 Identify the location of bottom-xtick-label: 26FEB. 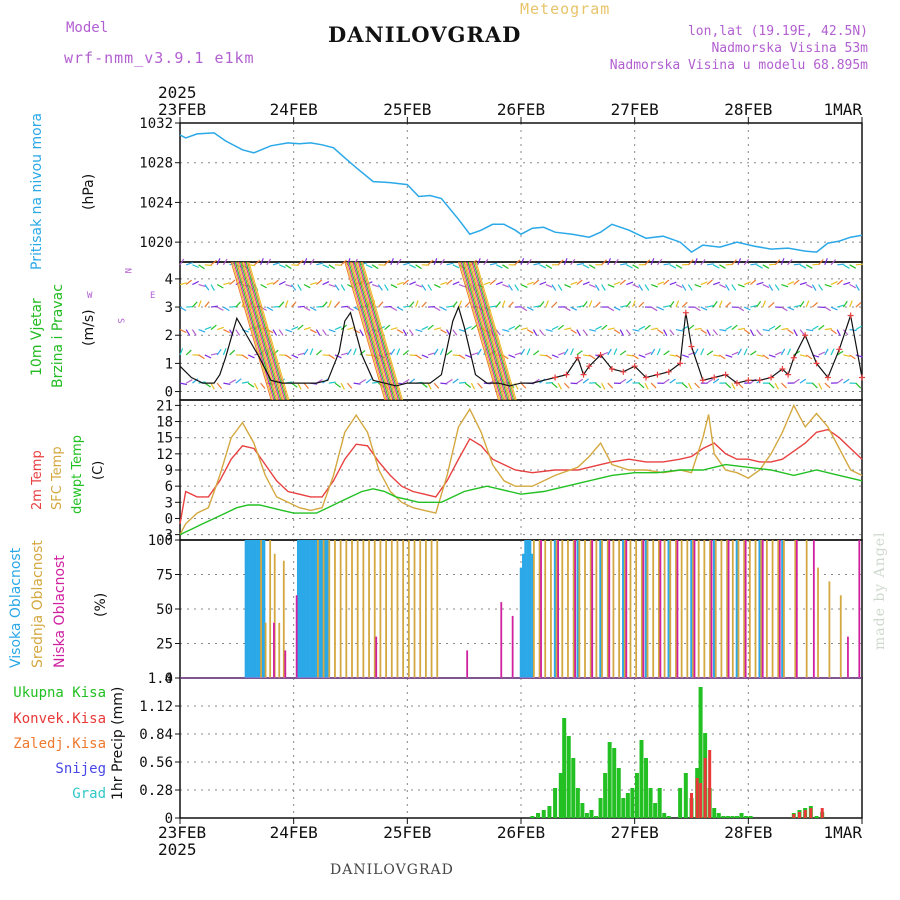
(521, 832).